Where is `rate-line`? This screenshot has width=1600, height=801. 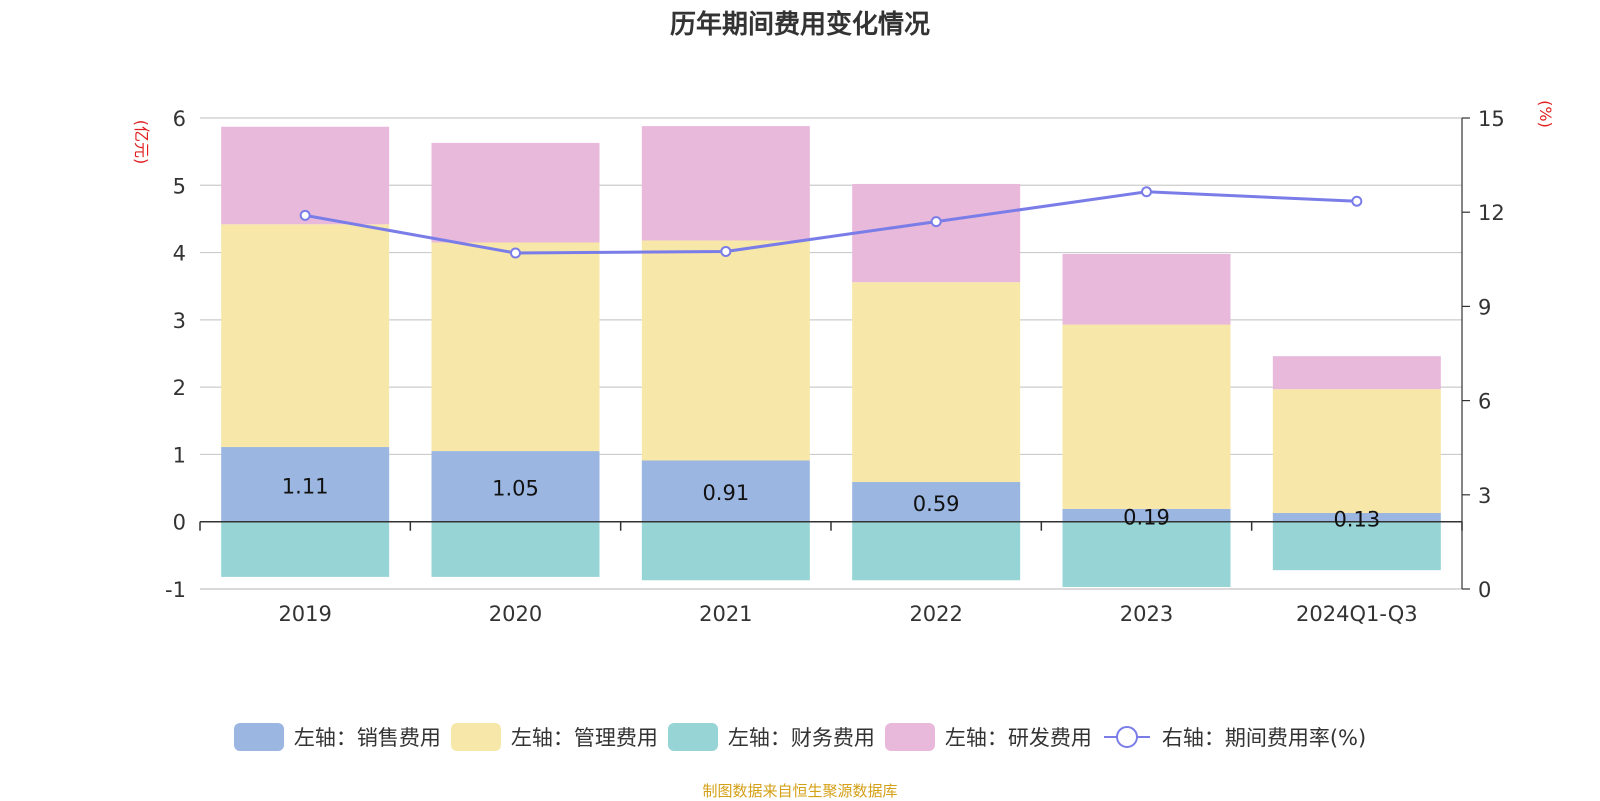 rate-line is located at coordinates (830, 222).